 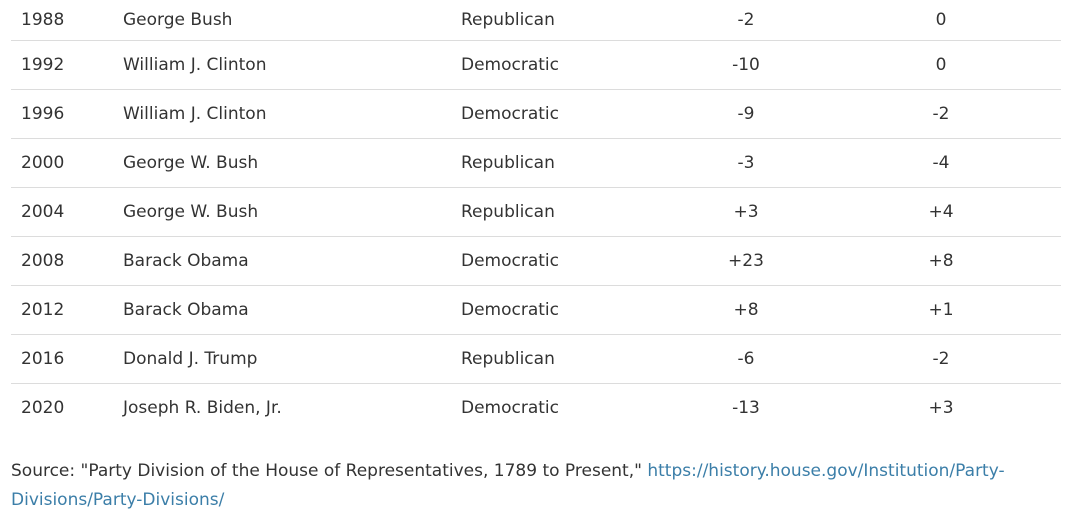 What do you see at coordinates (67, 261) in the screenshot?
I see `year-cell: 2008` at bounding box center [67, 261].